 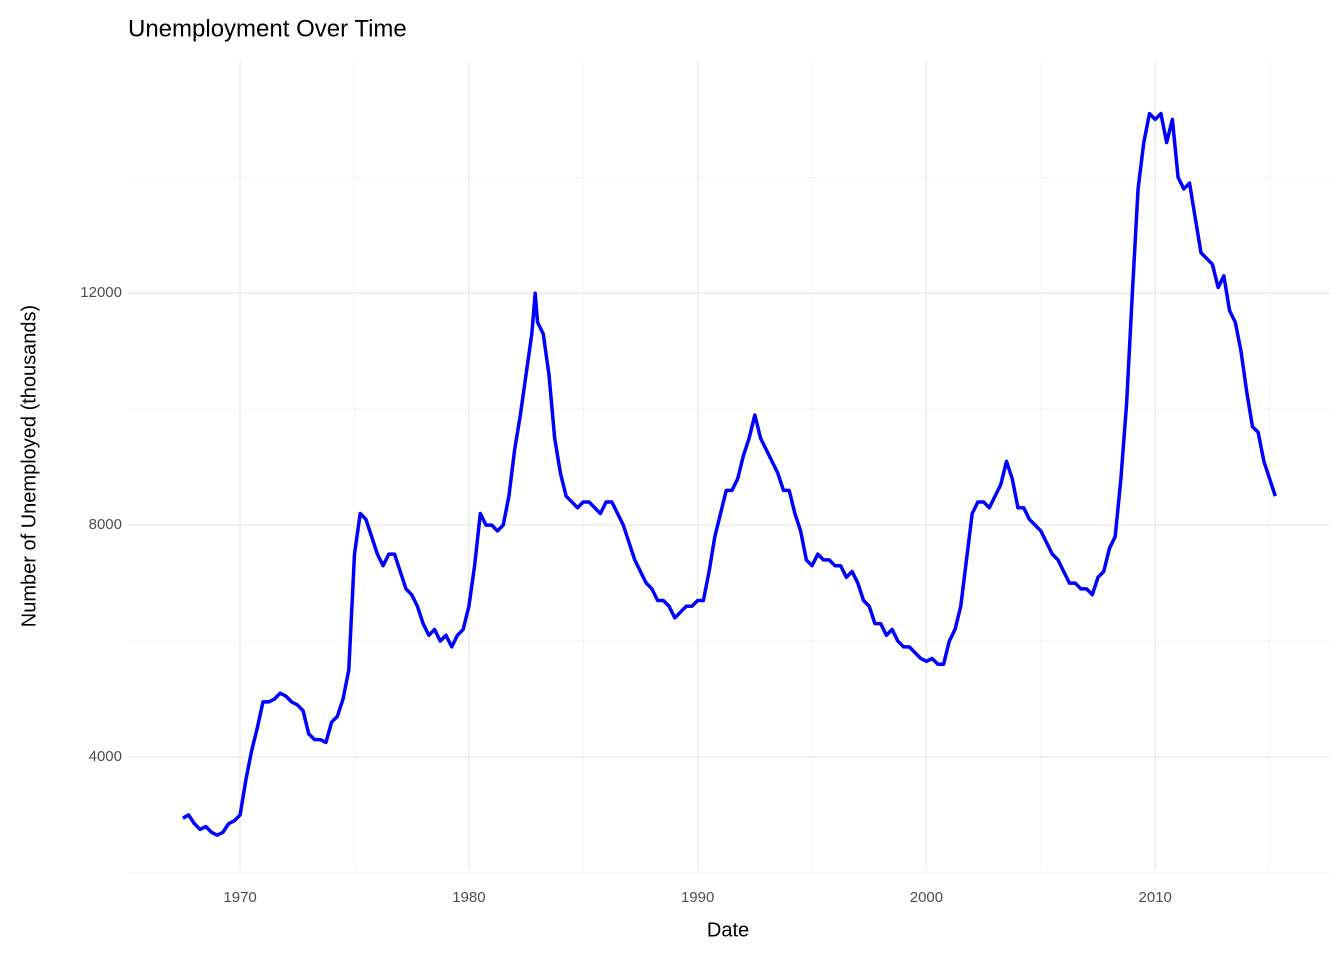 What do you see at coordinates (697, 897) in the screenshot?
I see `x-tick-label: 1990` at bounding box center [697, 897].